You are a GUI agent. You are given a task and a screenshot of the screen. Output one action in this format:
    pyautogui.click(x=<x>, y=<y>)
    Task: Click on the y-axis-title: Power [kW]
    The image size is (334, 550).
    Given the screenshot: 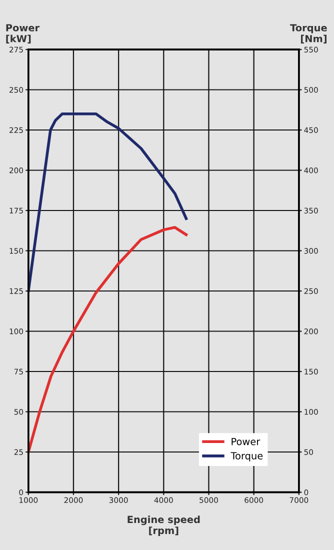 What is the action you would take?
    pyautogui.click(x=23, y=34)
    